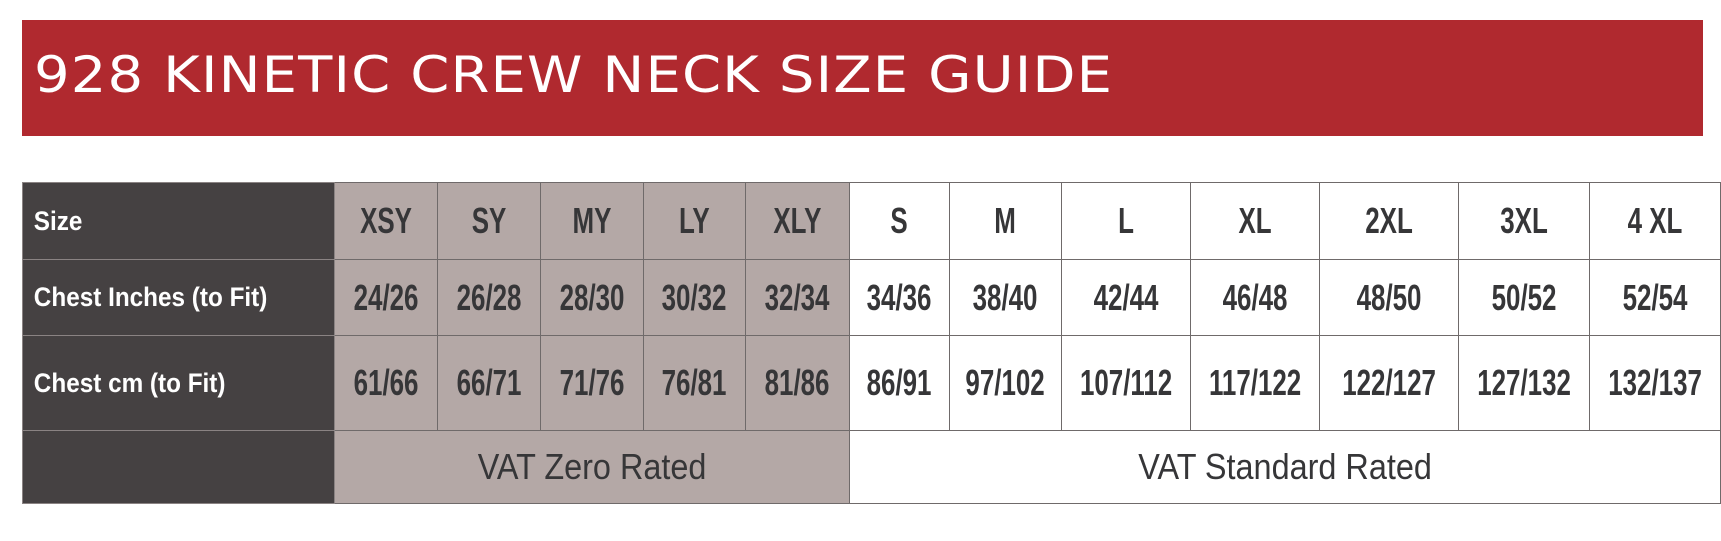 The width and height of the screenshot is (1721, 541). I want to click on chest-inches-cell: 38/40, so click(1005, 297).